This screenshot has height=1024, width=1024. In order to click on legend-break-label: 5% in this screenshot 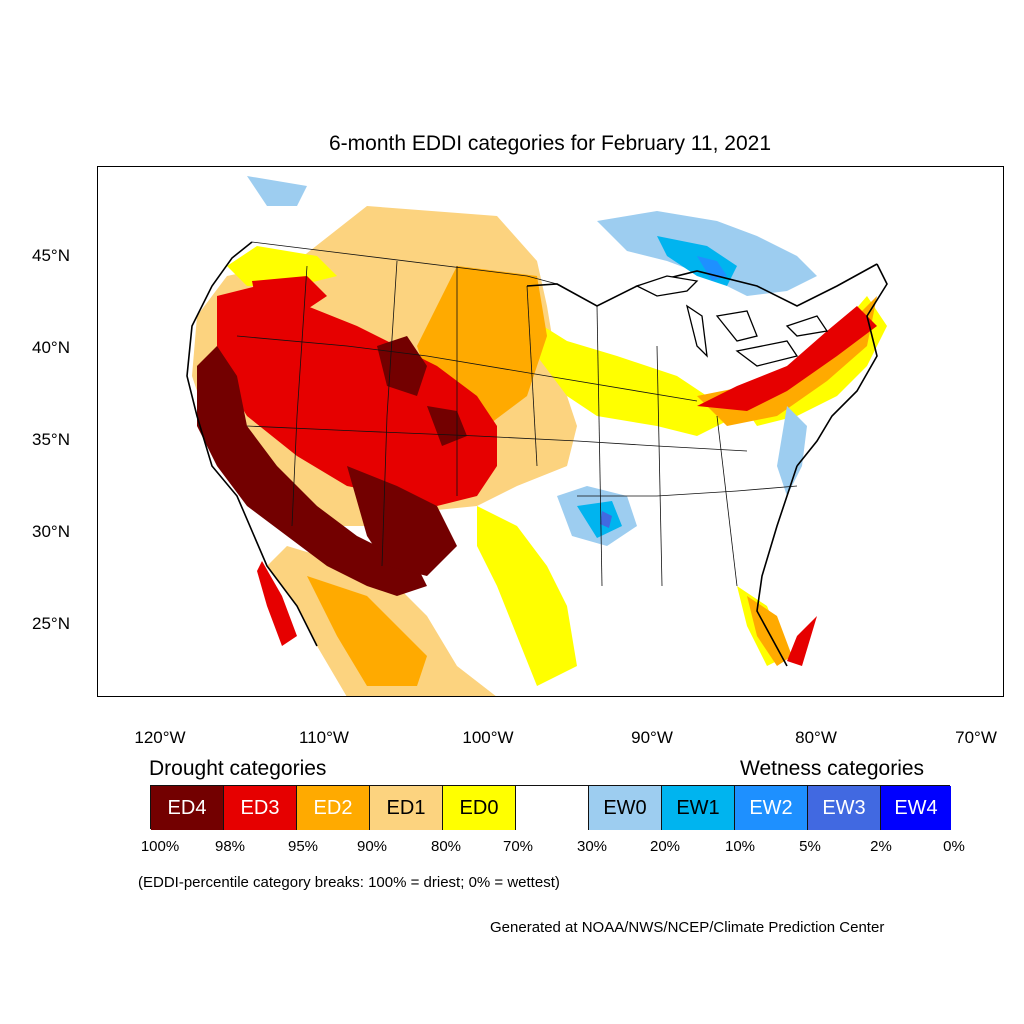, I will do `click(810, 846)`.